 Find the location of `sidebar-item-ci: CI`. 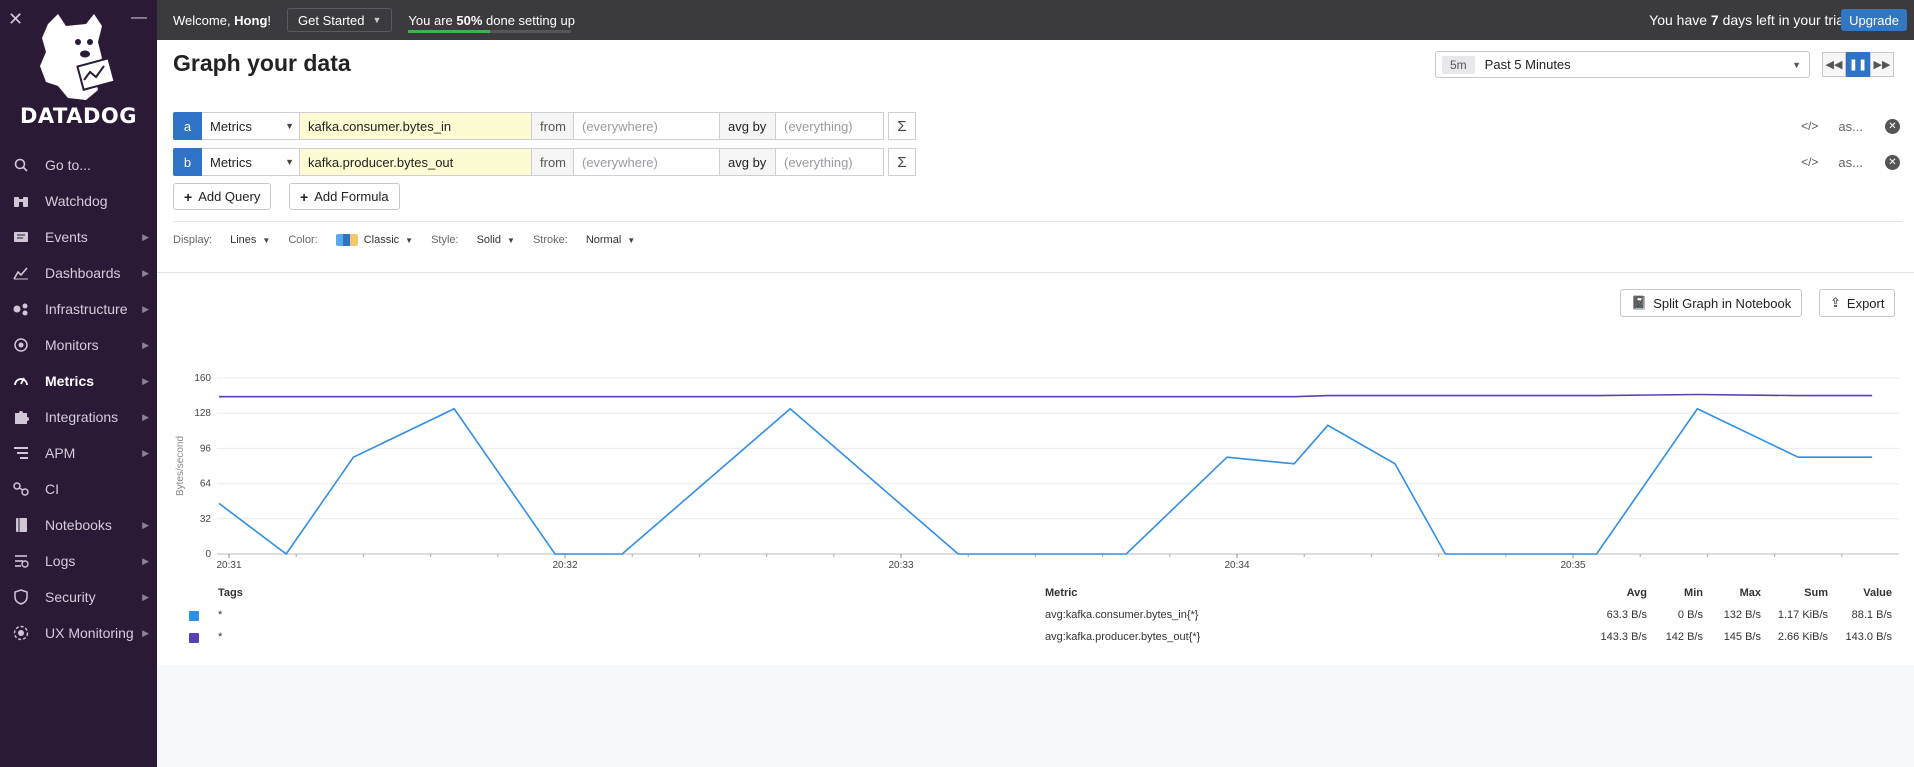

sidebar-item-ci: CI is located at coordinates (78, 489).